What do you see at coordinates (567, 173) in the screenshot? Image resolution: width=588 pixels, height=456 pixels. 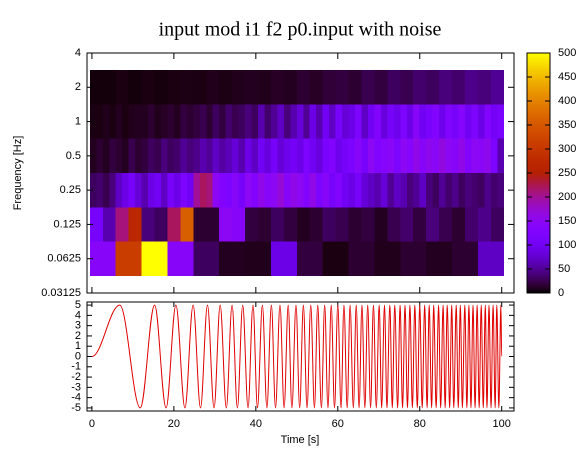 I see `colorbar-tick-label: 250` at bounding box center [567, 173].